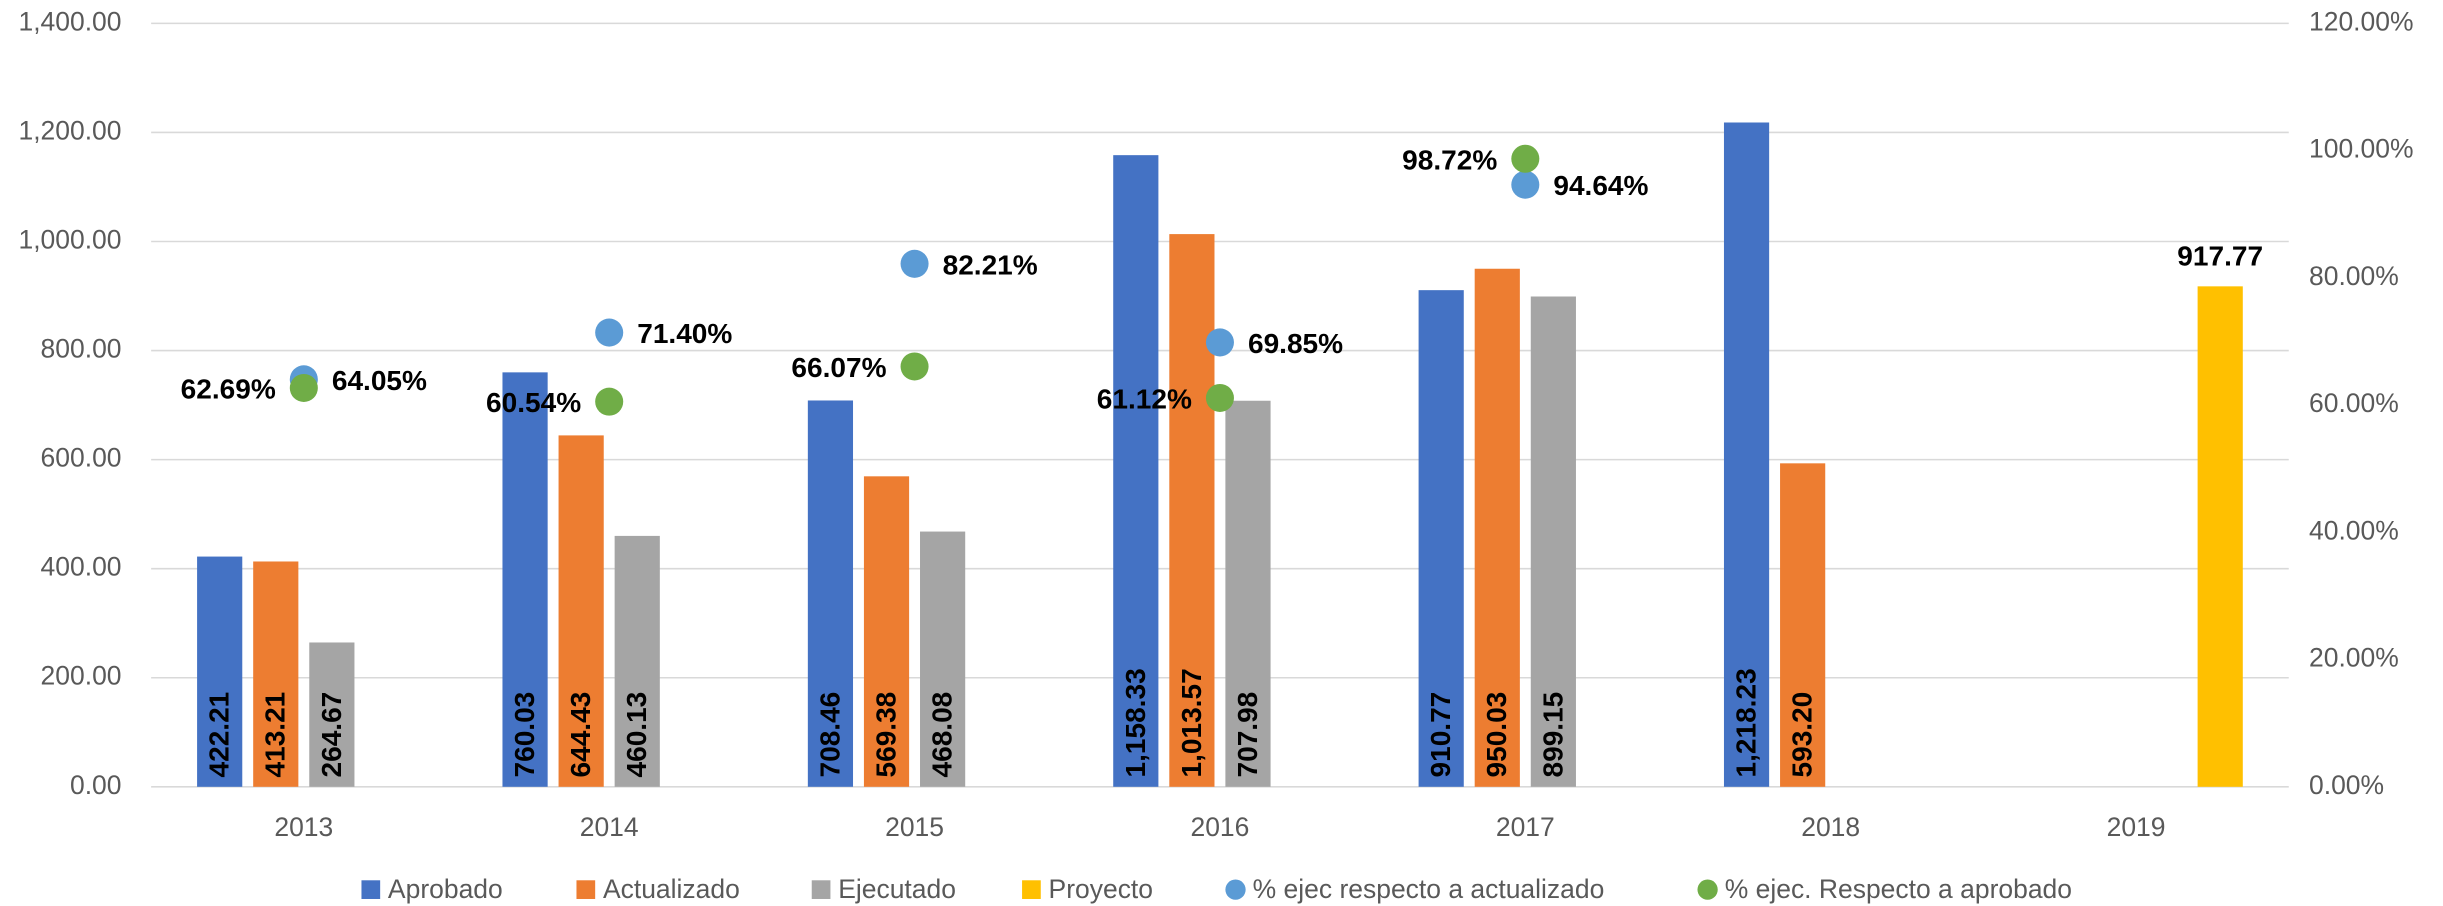  What do you see at coordinates (1101, 889) in the screenshot?
I see `legend-label: Proyecto` at bounding box center [1101, 889].